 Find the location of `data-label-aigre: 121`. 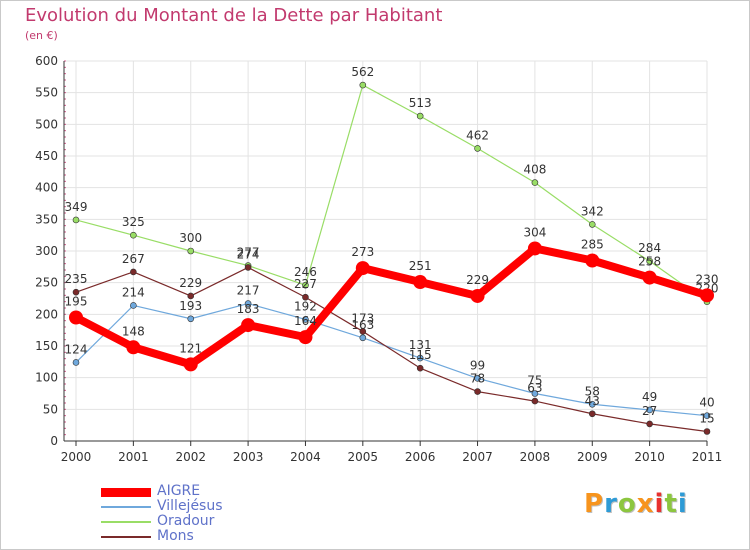

data-label-aigre: 121 is located at coordinates (190, 348).